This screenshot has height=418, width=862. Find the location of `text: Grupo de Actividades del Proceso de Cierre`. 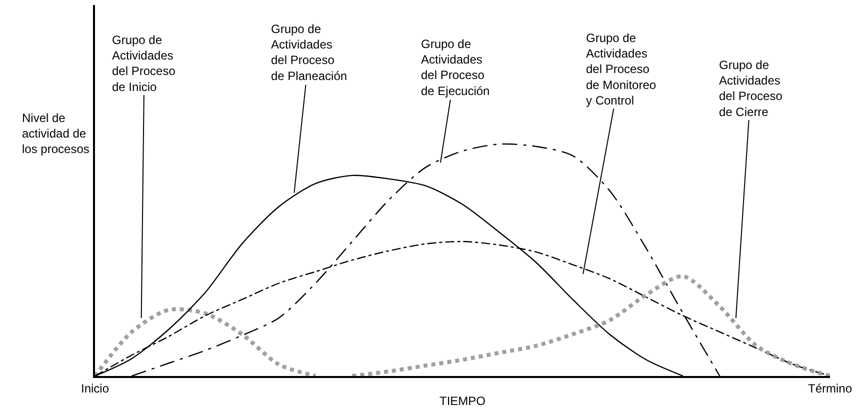

text: Grupo de Actividades del Proceso de Cierre is located at coordinates (751, 88).